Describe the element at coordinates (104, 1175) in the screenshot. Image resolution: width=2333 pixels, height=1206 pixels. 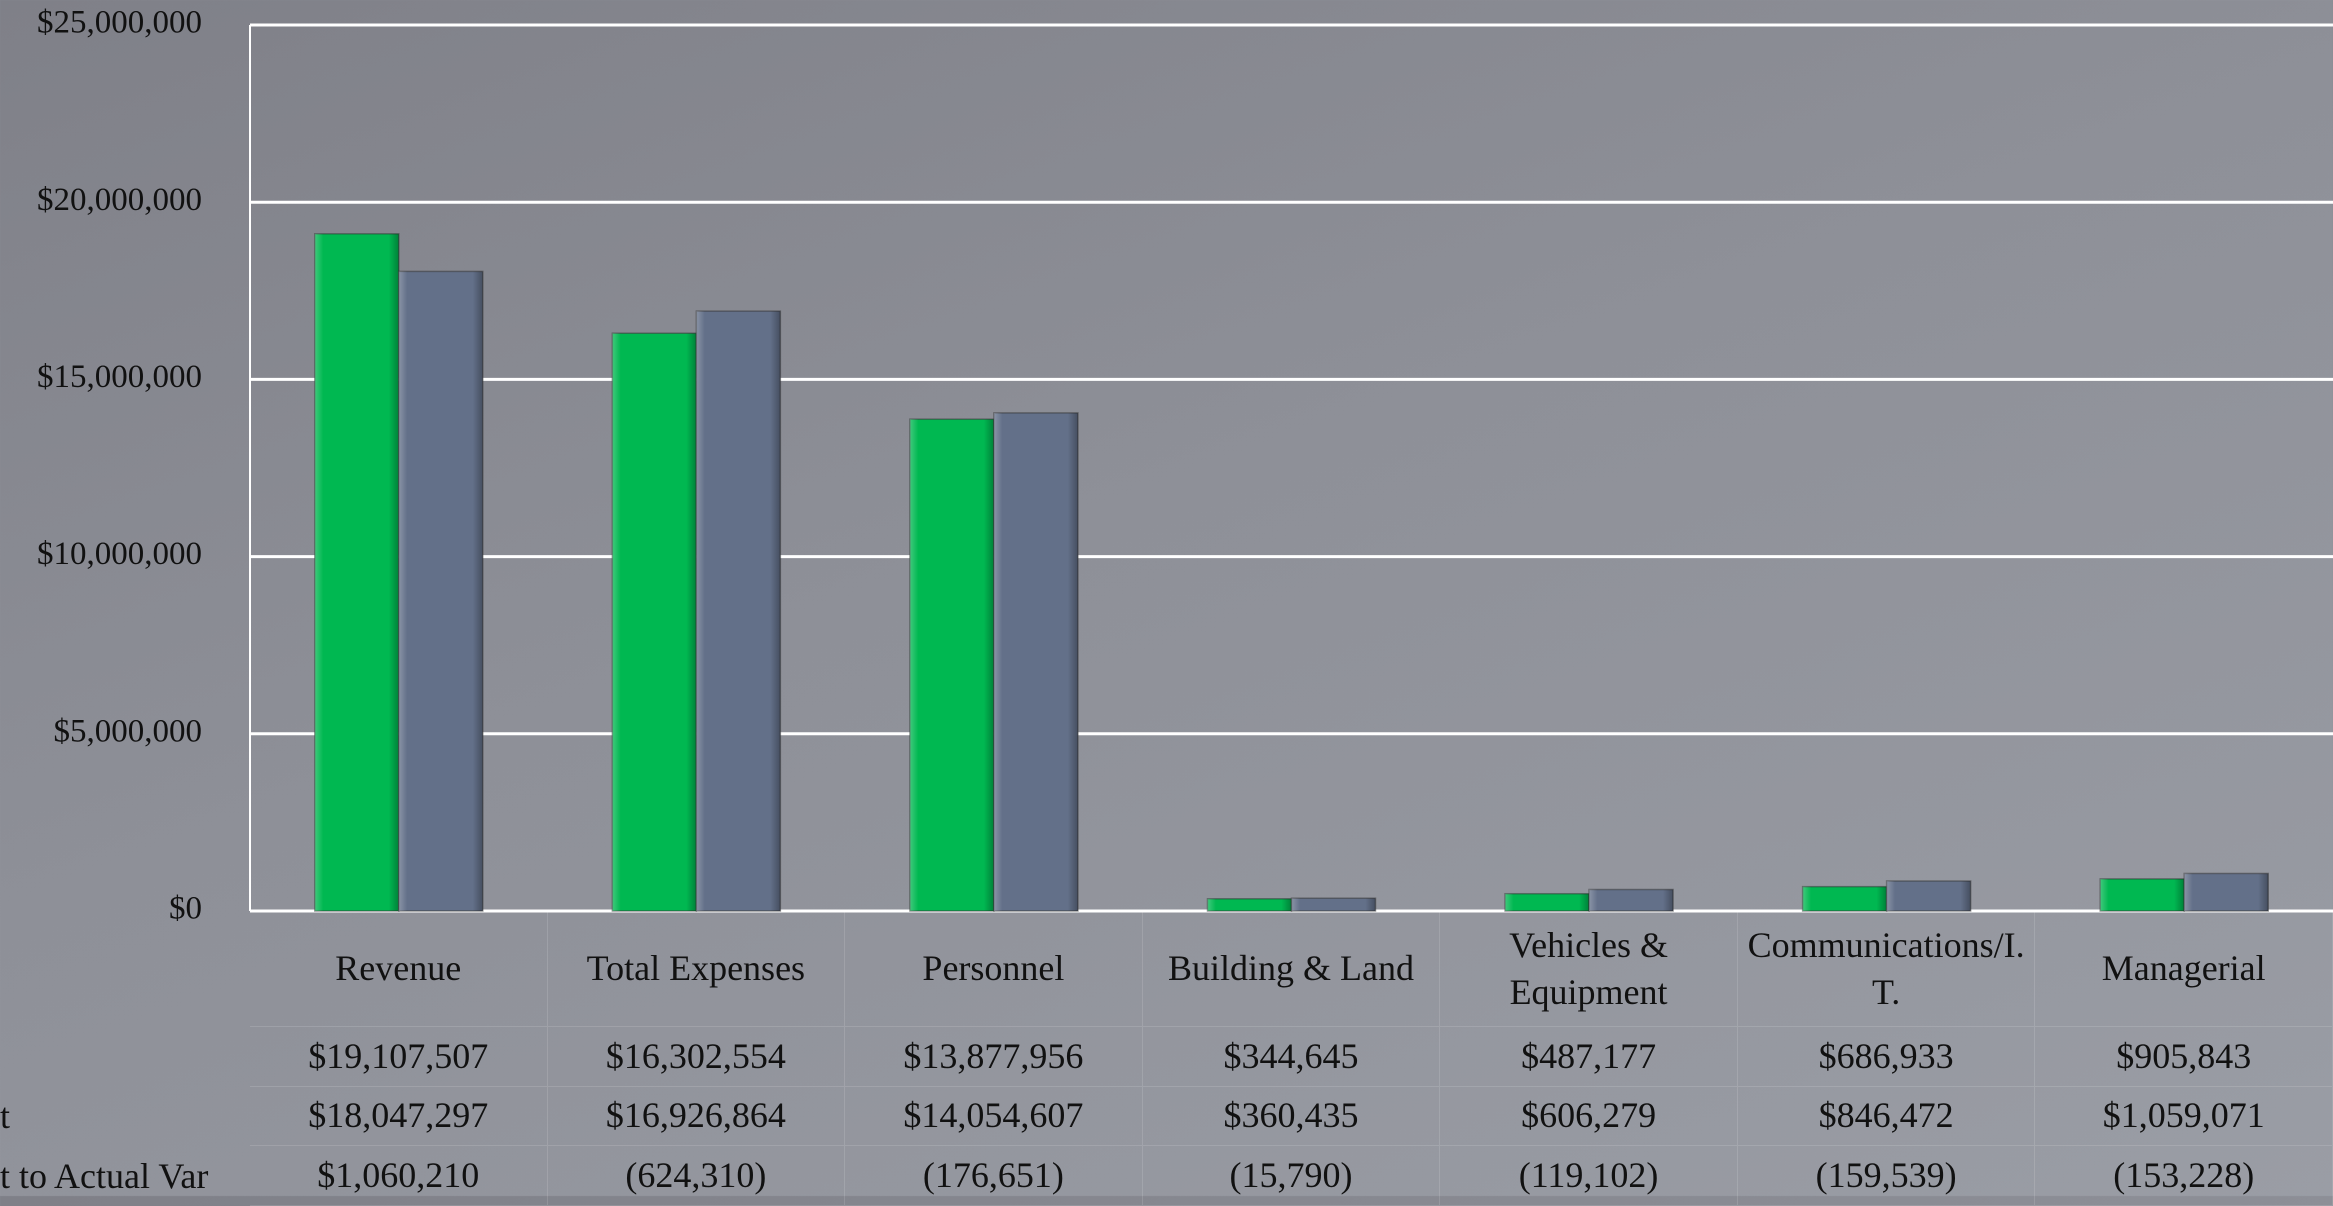
I see `row-label: t to Actual Var` at that location.